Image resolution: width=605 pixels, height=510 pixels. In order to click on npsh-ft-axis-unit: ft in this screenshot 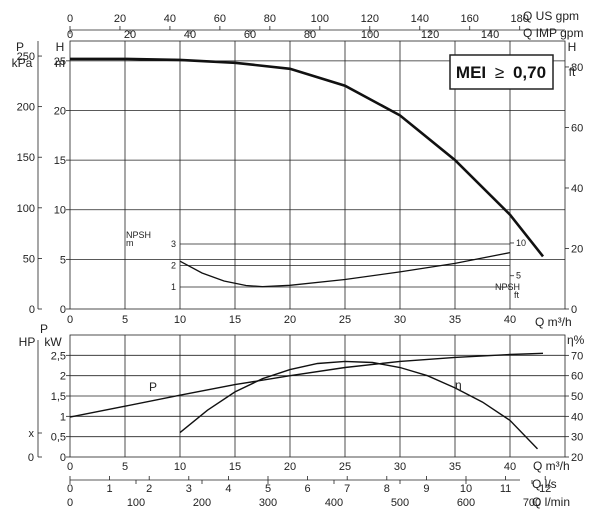, I will do `click(517, 295)`.